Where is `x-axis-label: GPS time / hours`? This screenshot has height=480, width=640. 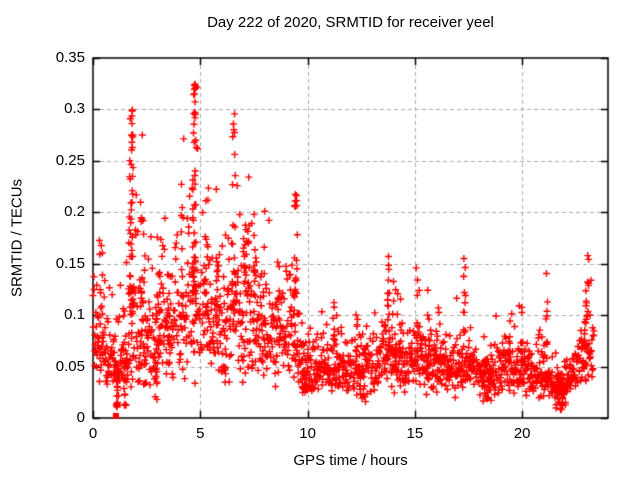 x-axis-label: GPS time / hours is located at coordinates (350, 460).